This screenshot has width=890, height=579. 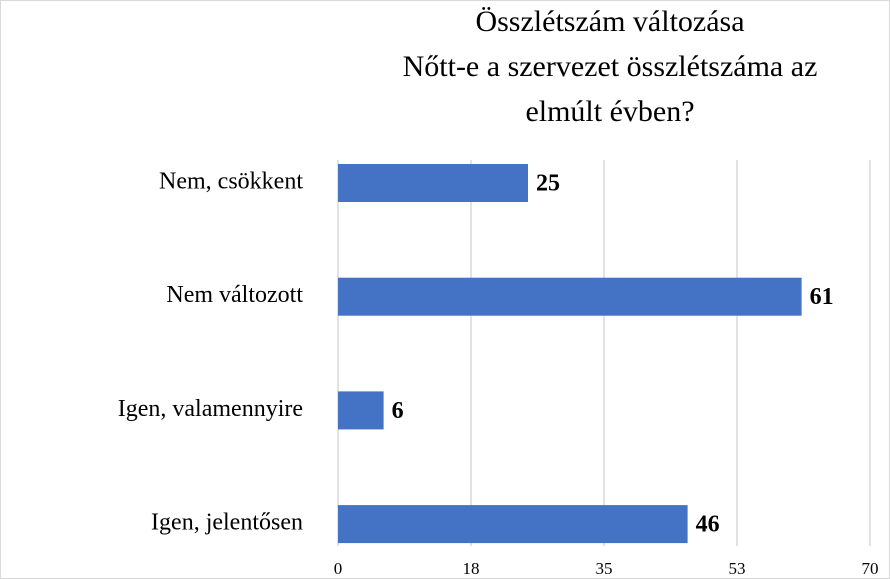 What do you see at coordinates (338, 568) in the screenshot?
I see `x-tick-label: 0` at bounding box center [338, 568].